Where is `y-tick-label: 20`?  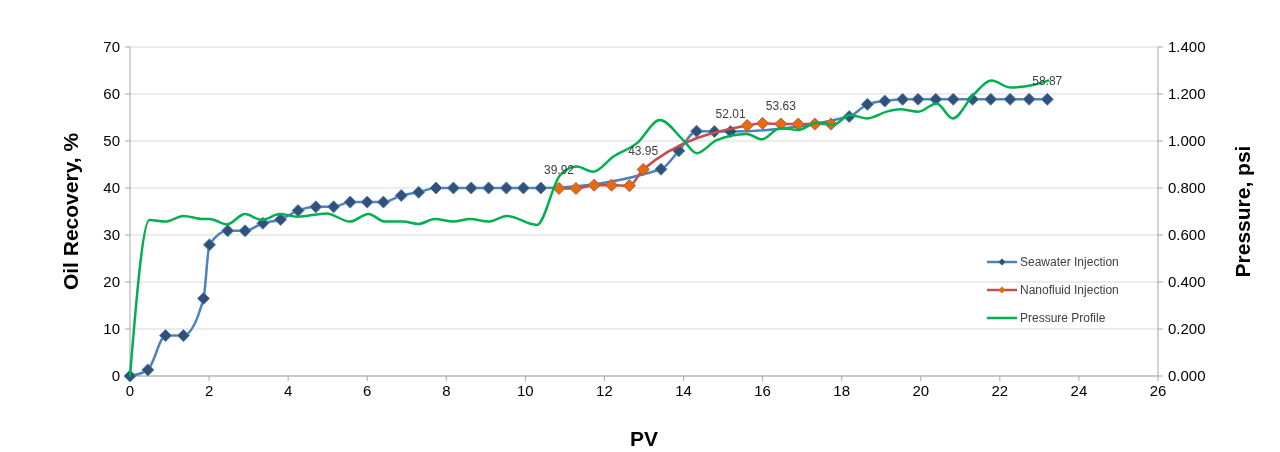 y-tick-label: 20 is located at coordinates (111, 281).